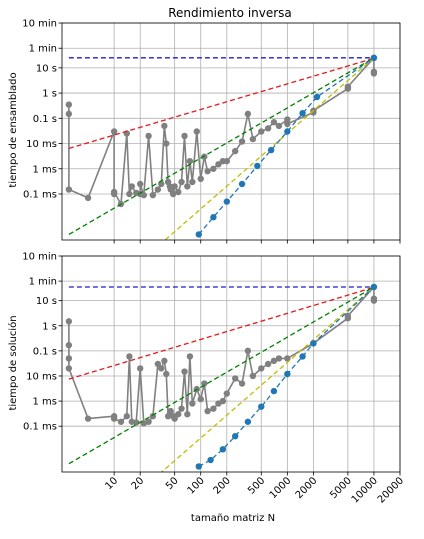 The width and height of the screenshot is (424, 539). What do you see at coordinates (41, 376) in the screenshot?
I see `y-tick-label: 10 ms` at bounding box center [41, 376].